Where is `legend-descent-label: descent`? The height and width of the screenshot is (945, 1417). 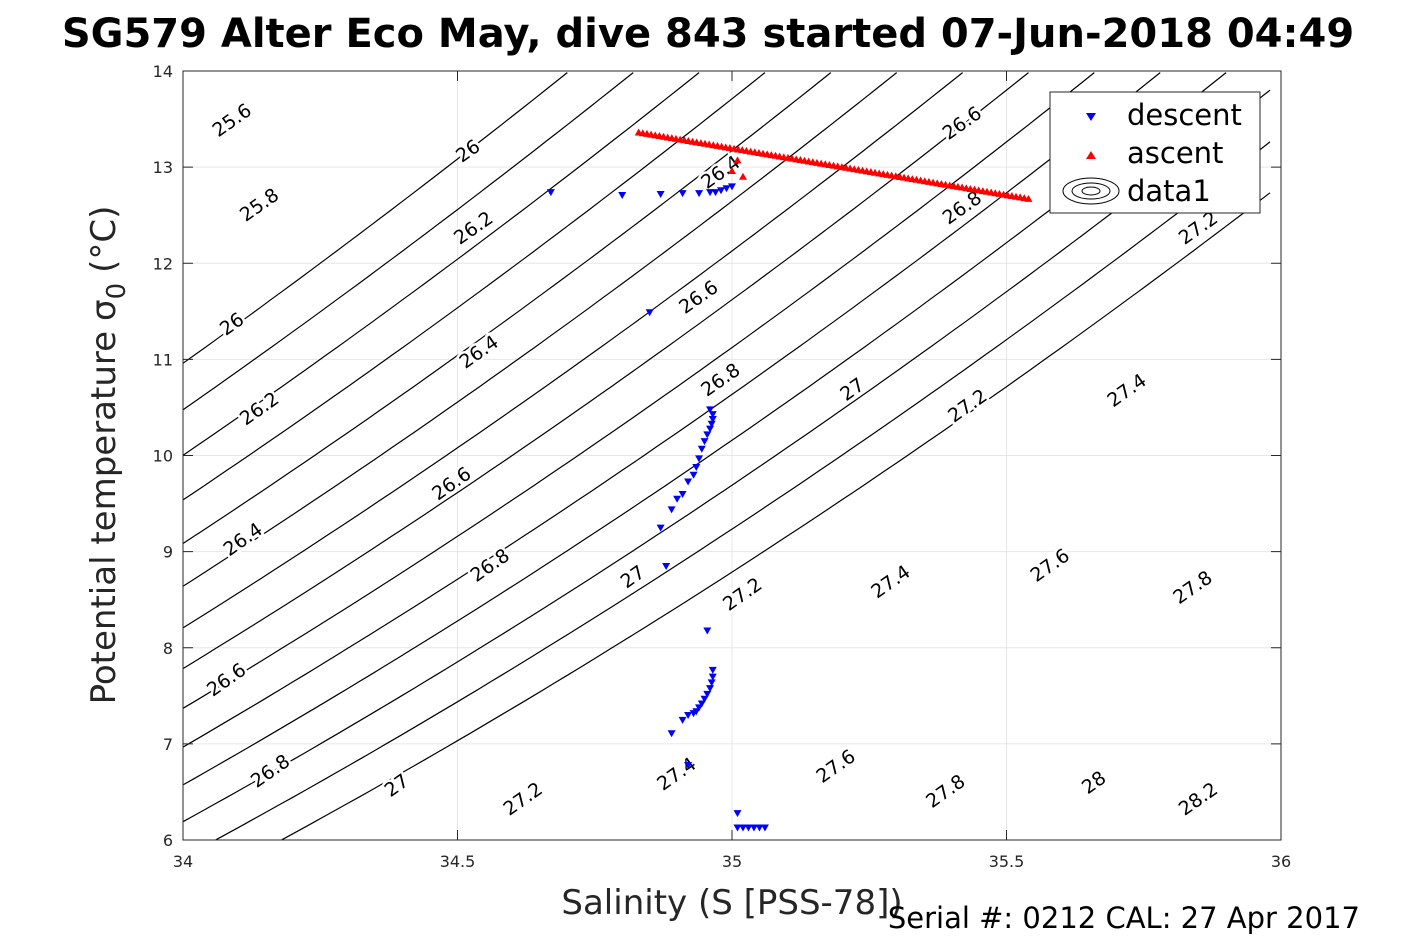 legend-descent-label: descent is located at coordinates (1184, 115).